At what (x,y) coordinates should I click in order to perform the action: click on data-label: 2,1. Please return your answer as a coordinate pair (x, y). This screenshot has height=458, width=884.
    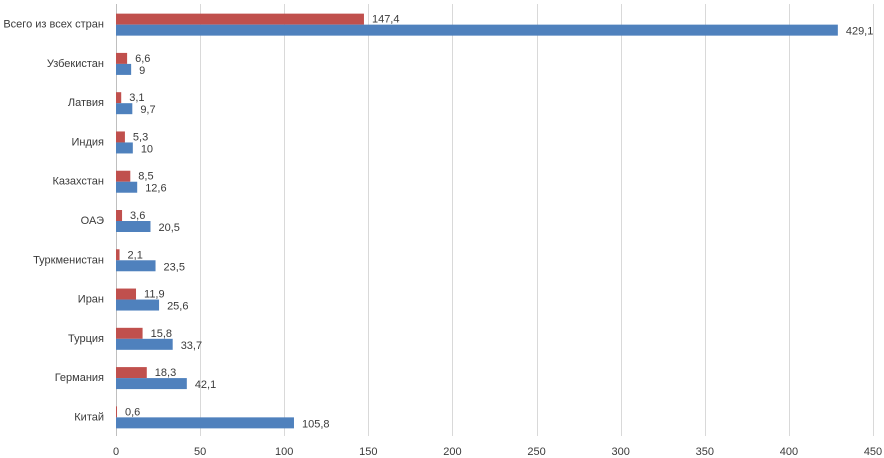
    Looking at the image, I should click on (135, 255).